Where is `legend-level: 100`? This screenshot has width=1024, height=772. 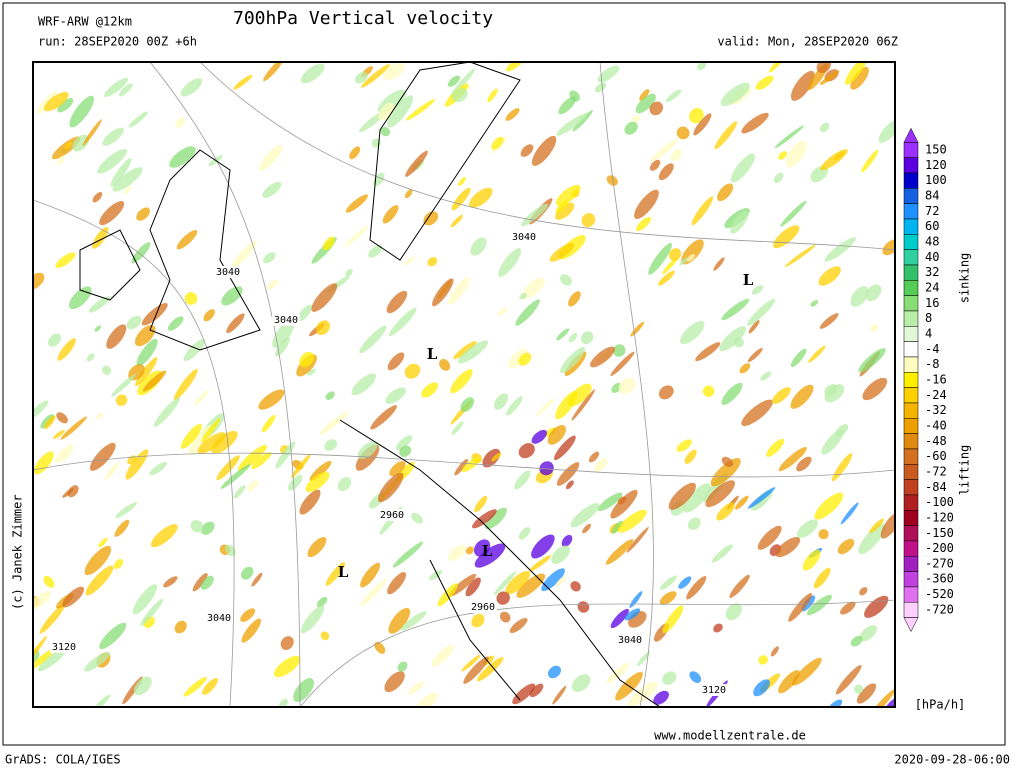
legend-level: 100 is located at coordinates (936, 180).